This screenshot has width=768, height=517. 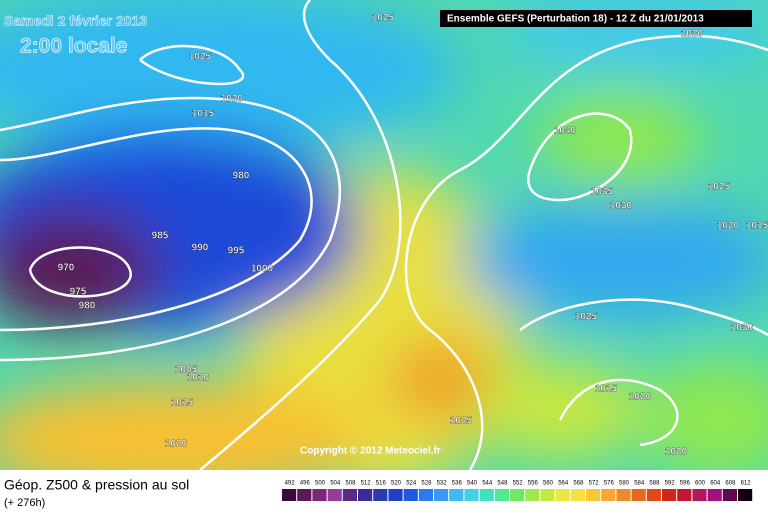 What do you see at coordinates (563, 484) in the screenshot?
I see `legend-label: 564` at bounding box center [563, 484].